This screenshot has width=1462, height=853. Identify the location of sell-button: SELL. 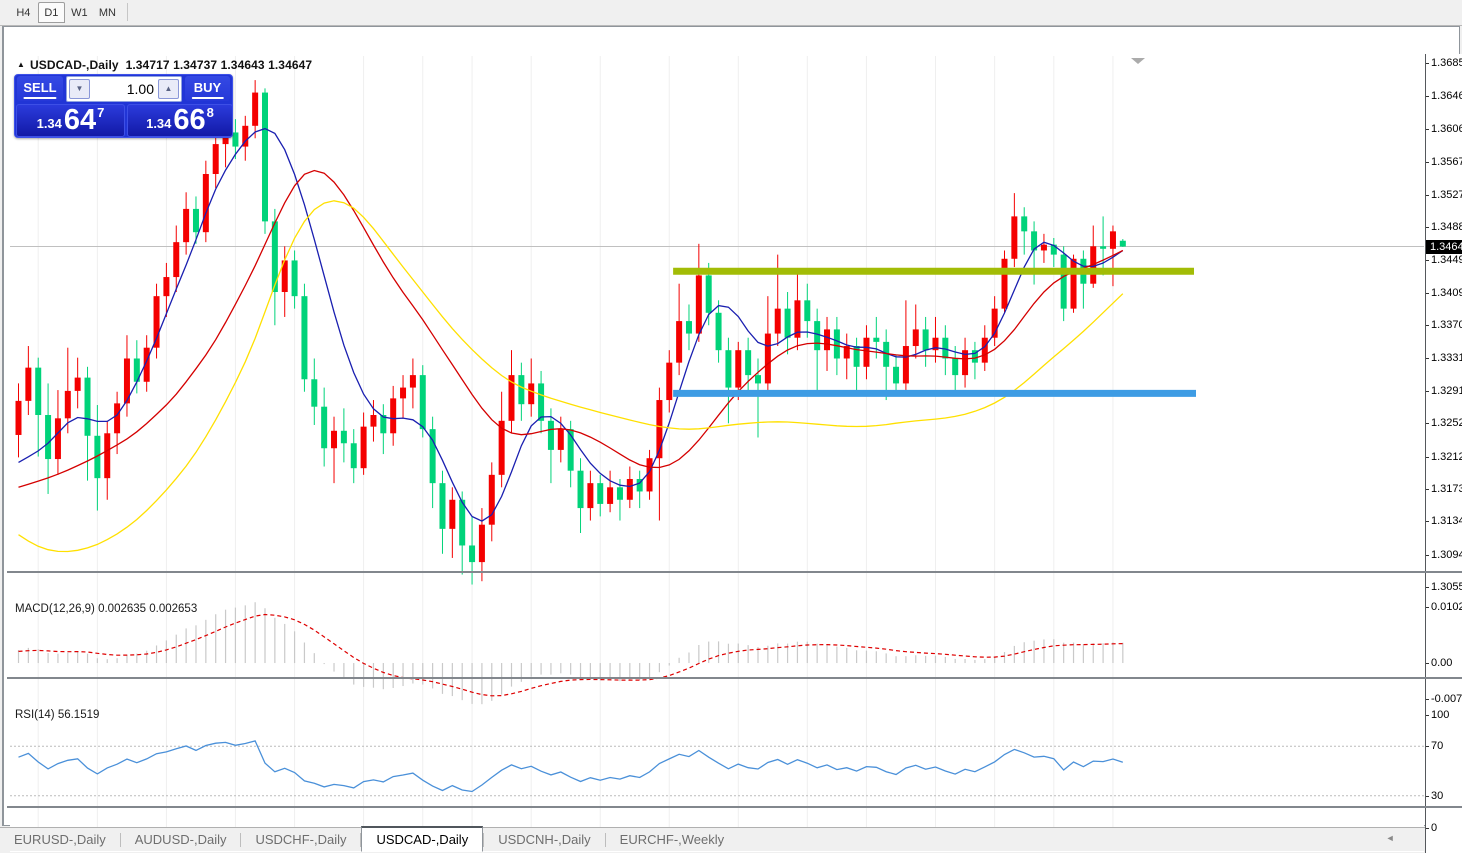
(40, 88).